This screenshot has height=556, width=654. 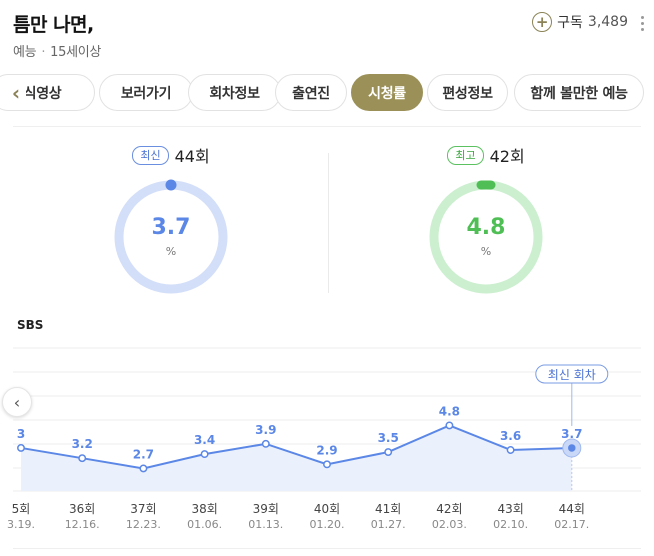 What do you see at coordinates (234, 92) in the screenshot?
I see `tab-episodes: 회차정보` at bounding box center [234, 92].